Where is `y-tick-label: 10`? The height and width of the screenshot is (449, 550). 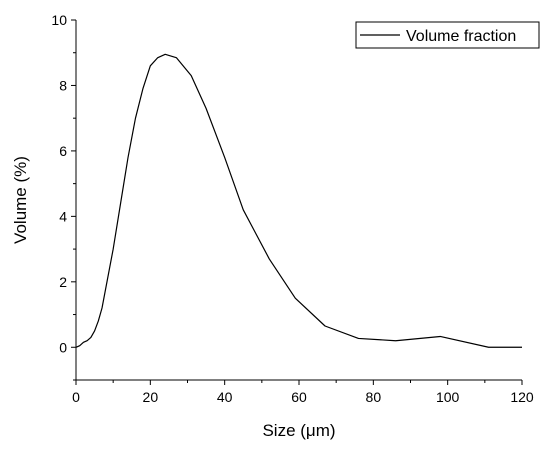
y-tick-label: 10 is located at coordinates (59, 20).